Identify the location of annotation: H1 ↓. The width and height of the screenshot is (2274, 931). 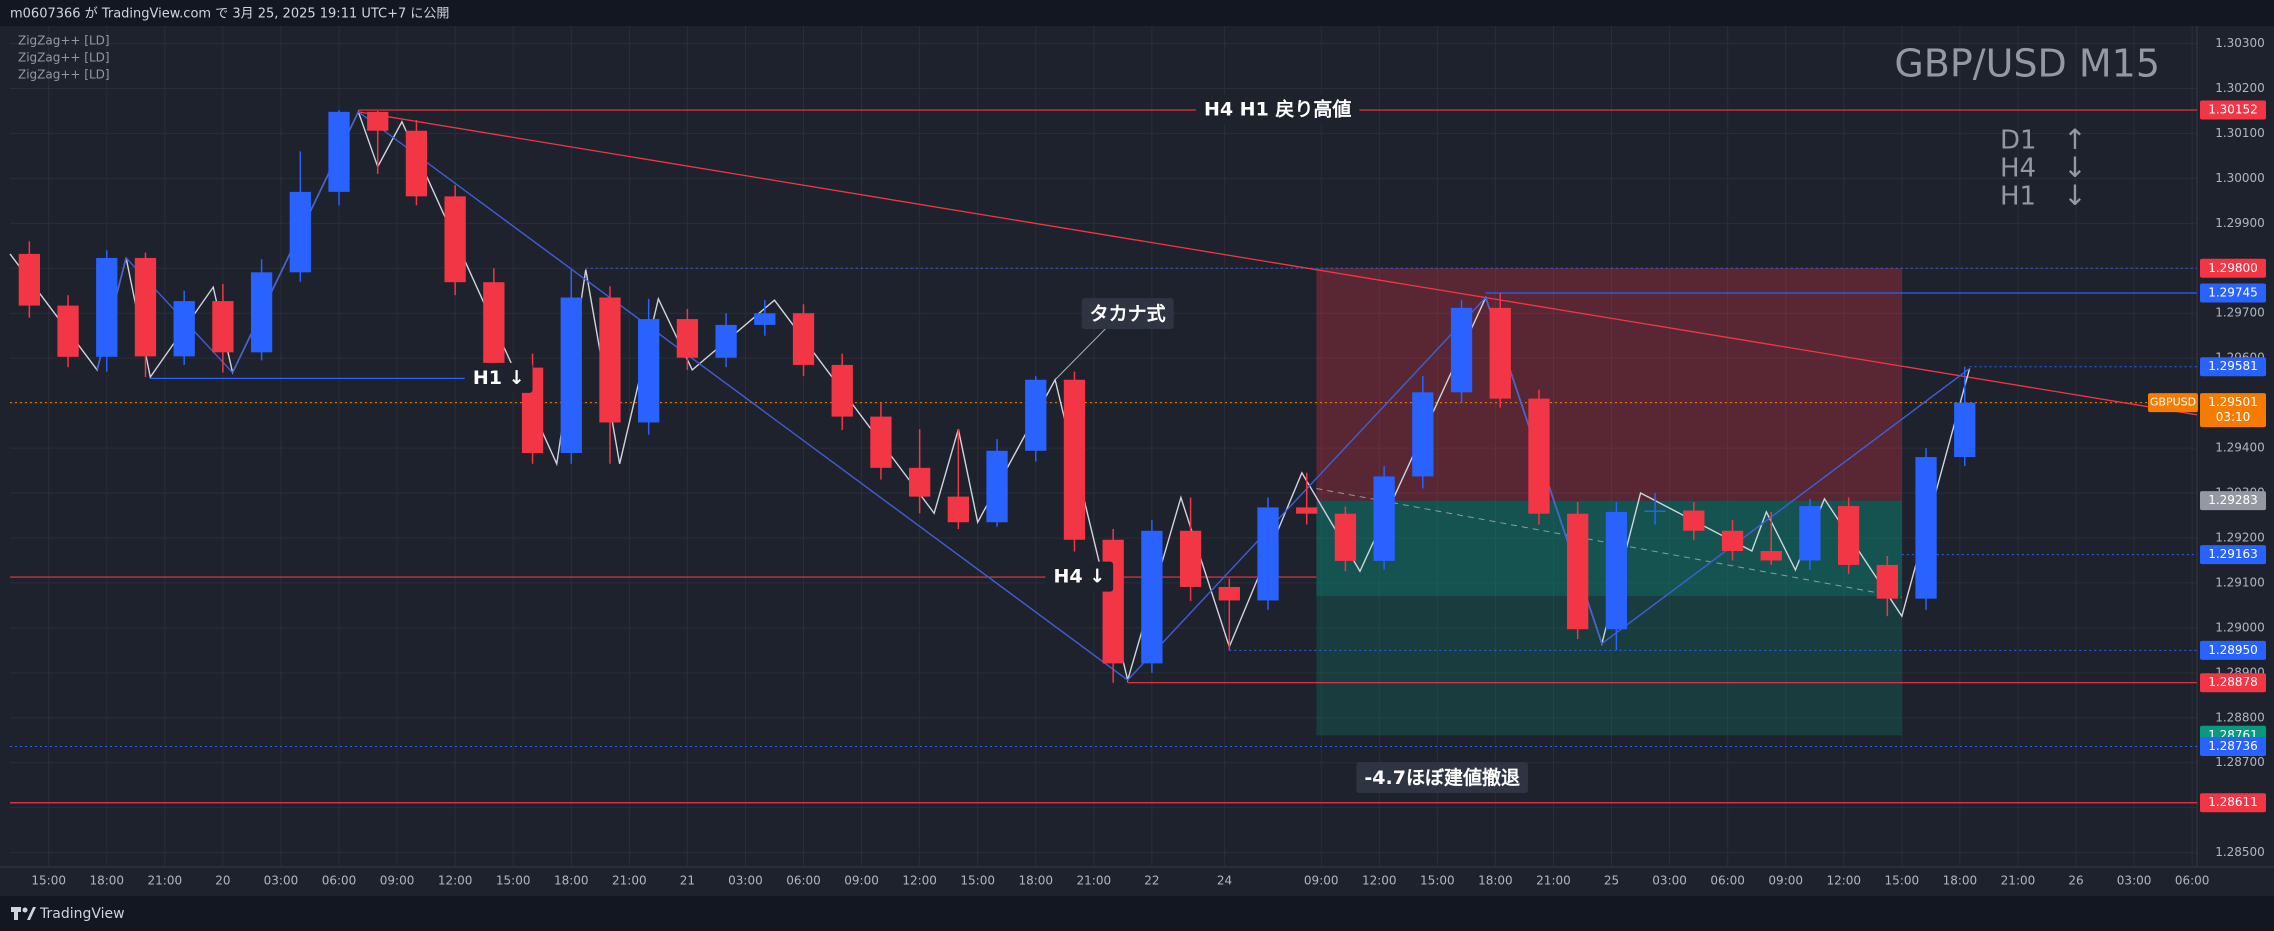
(499, 378).